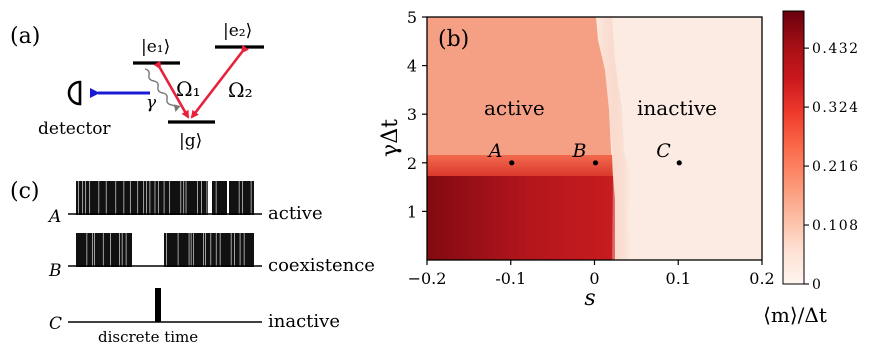 Image resolution: width=870 pixels, height=347 pixels. I want to click on colorbar-label: ⟨m⟩/Δt, so click(795, 315).